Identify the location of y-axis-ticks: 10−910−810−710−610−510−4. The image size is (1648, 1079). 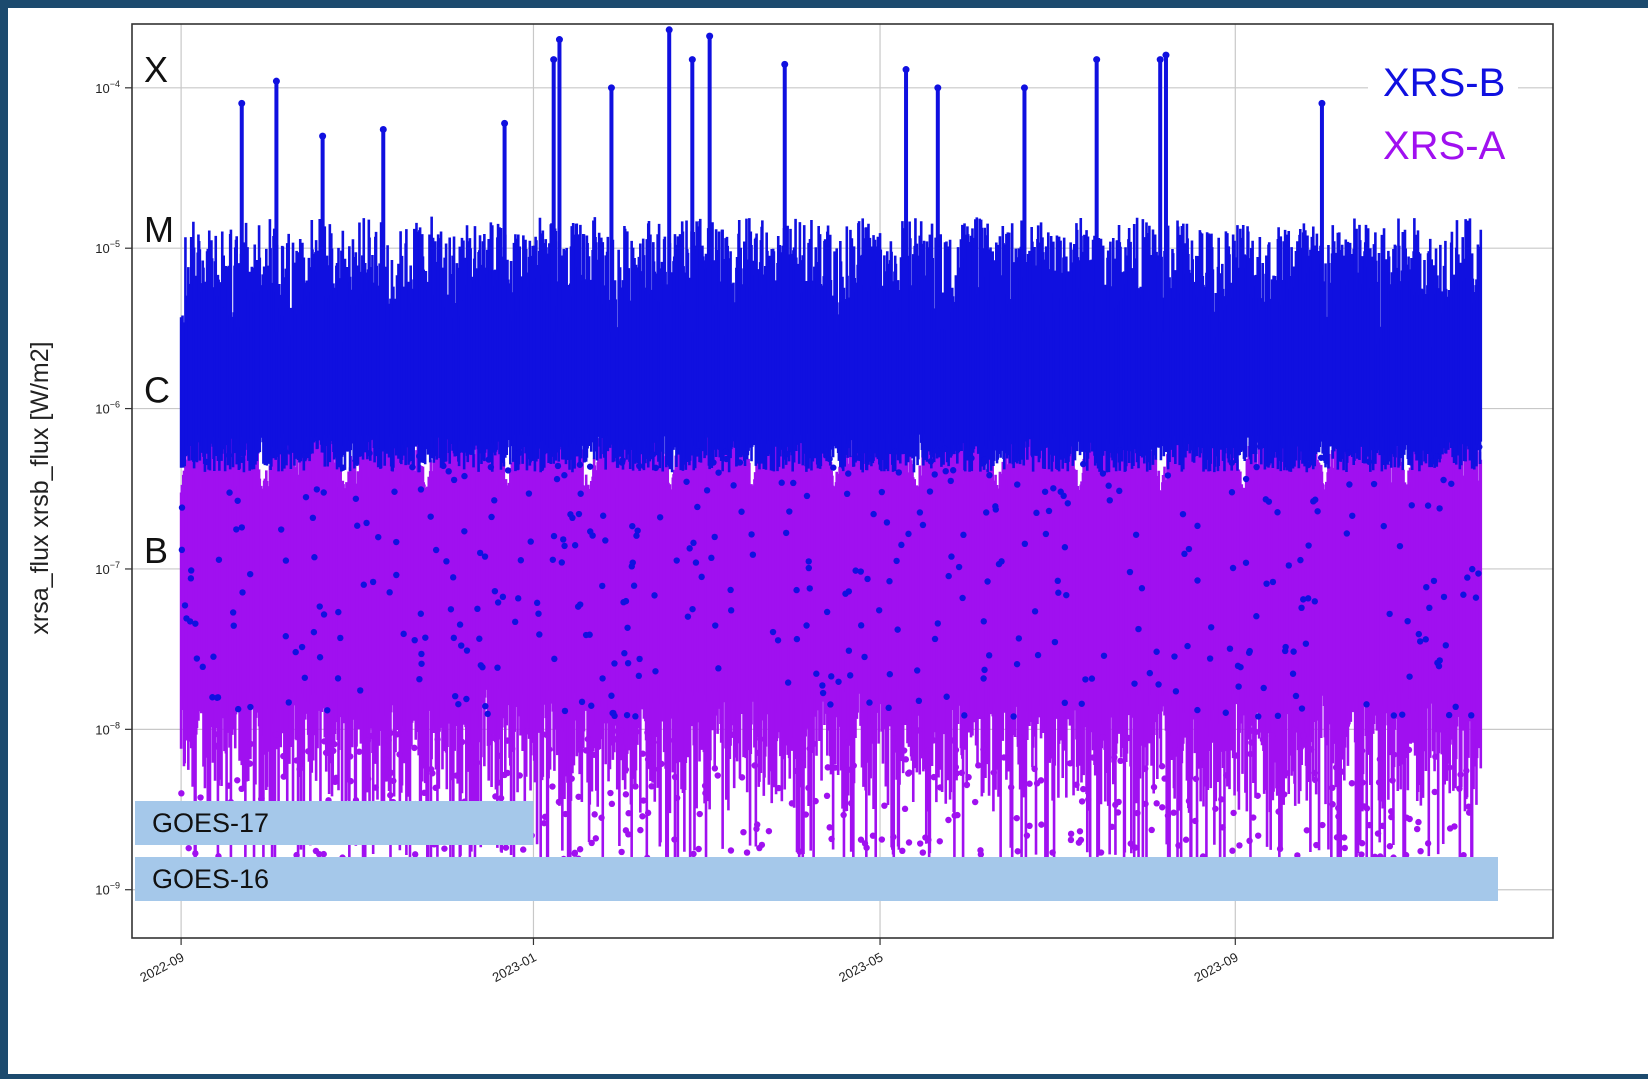
(113, 488).